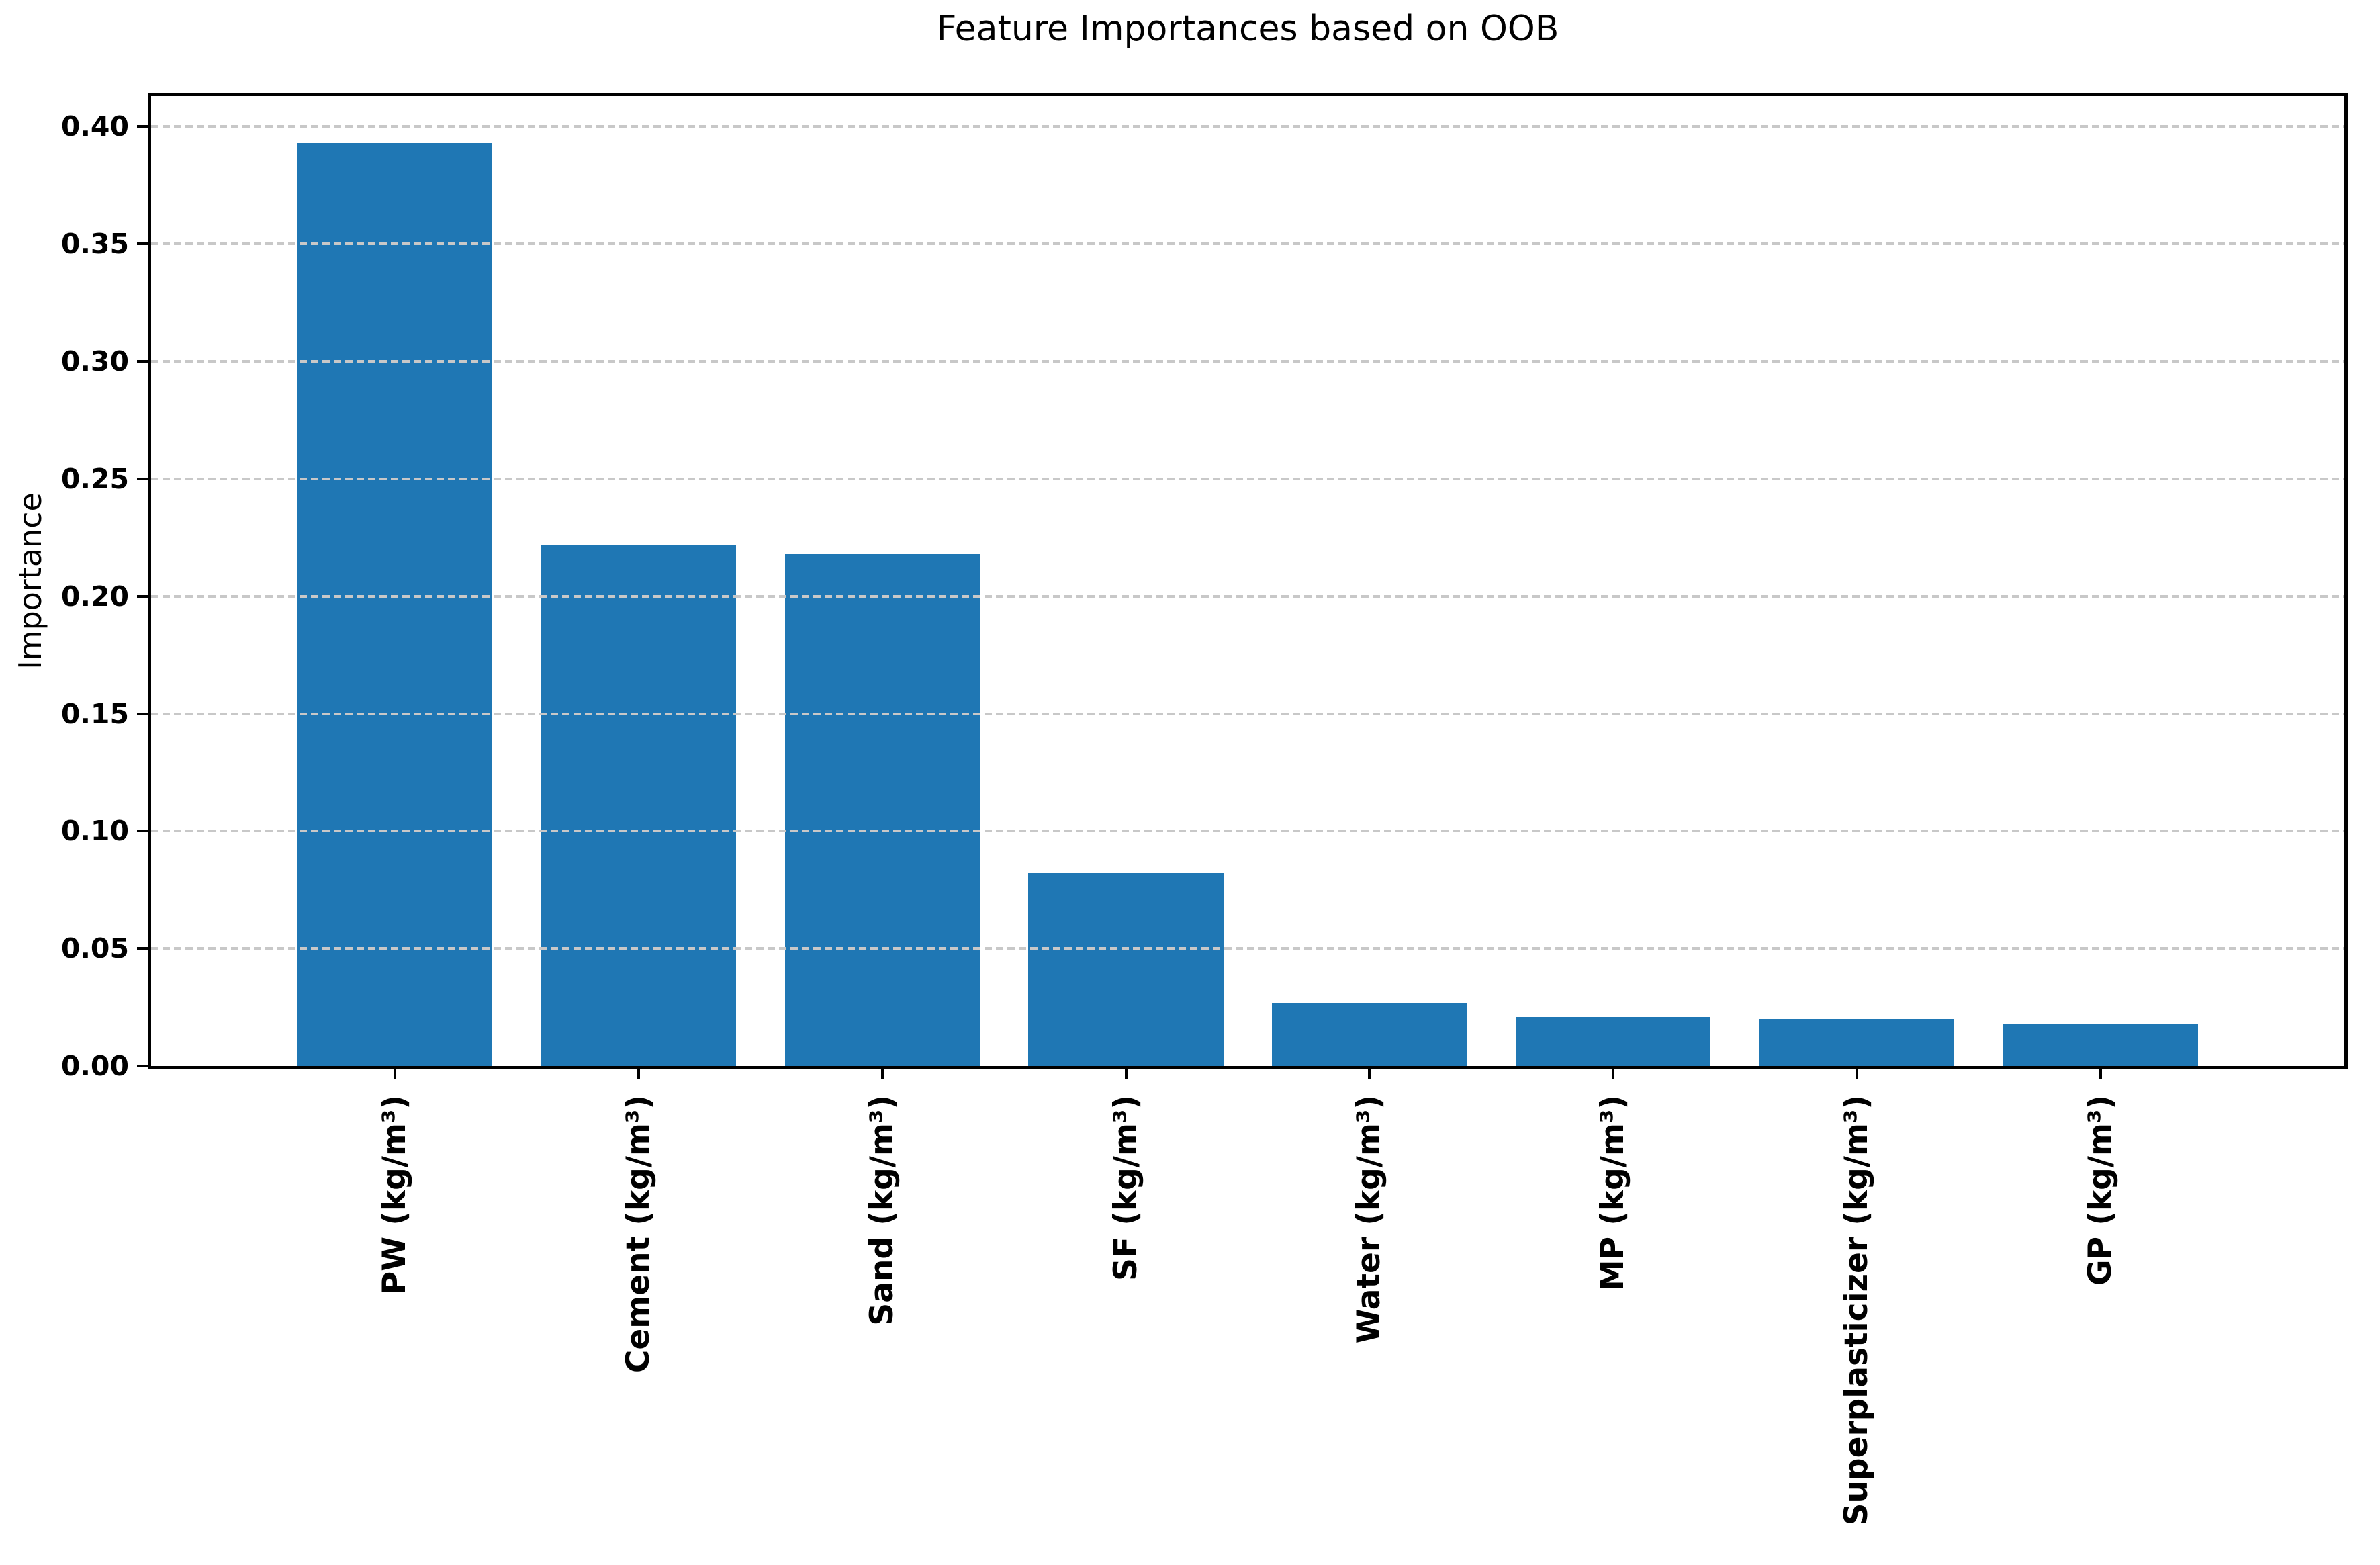 The width and height of the screenshot is (2380, 1565). I want to click on x-tick-label: Superplasticizer (kg/m³), so click(1857, 1310).